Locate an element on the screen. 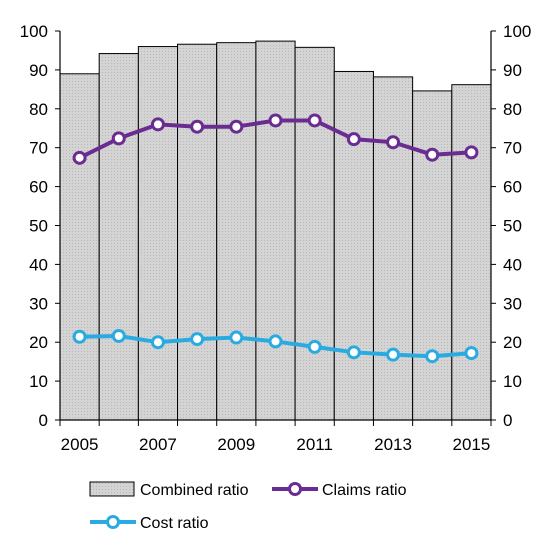 This screenshot has height=560, width=560. cost-ratio-point-2013 is located at coordinates (393, 354).